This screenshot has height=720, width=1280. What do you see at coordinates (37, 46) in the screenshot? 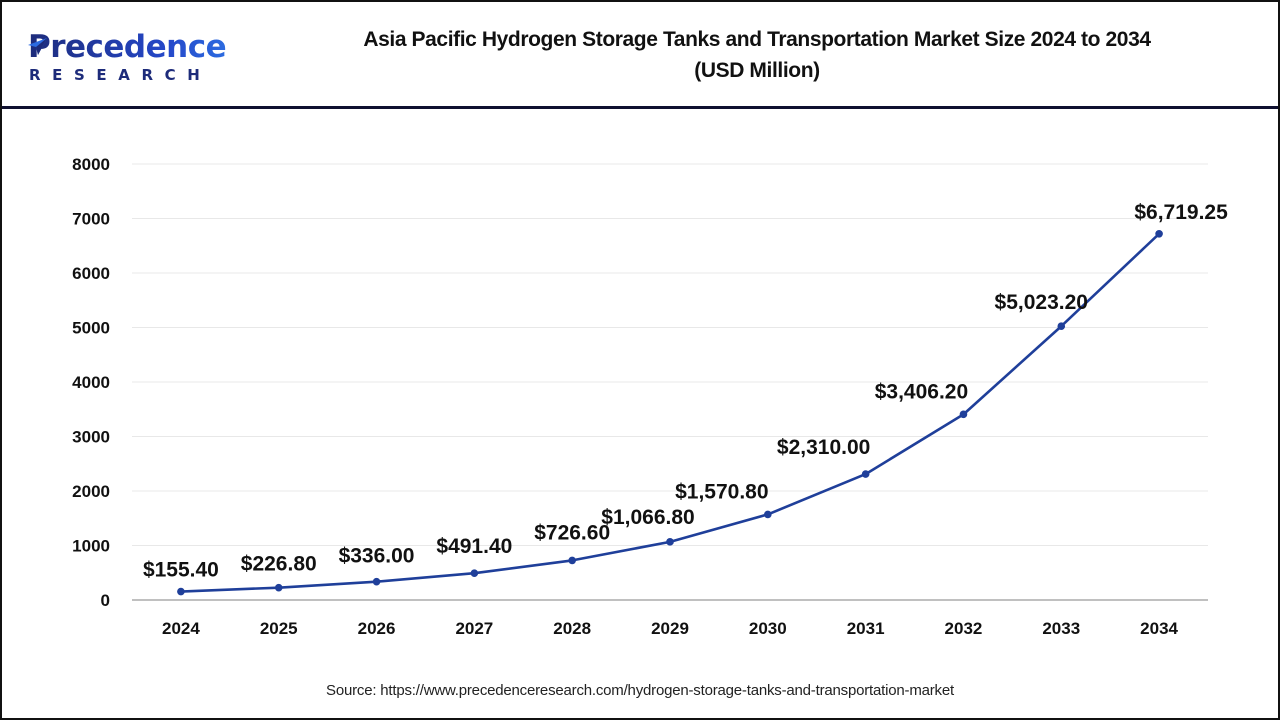
I see `paper-plane-icon` at bounding box center [37, 46].